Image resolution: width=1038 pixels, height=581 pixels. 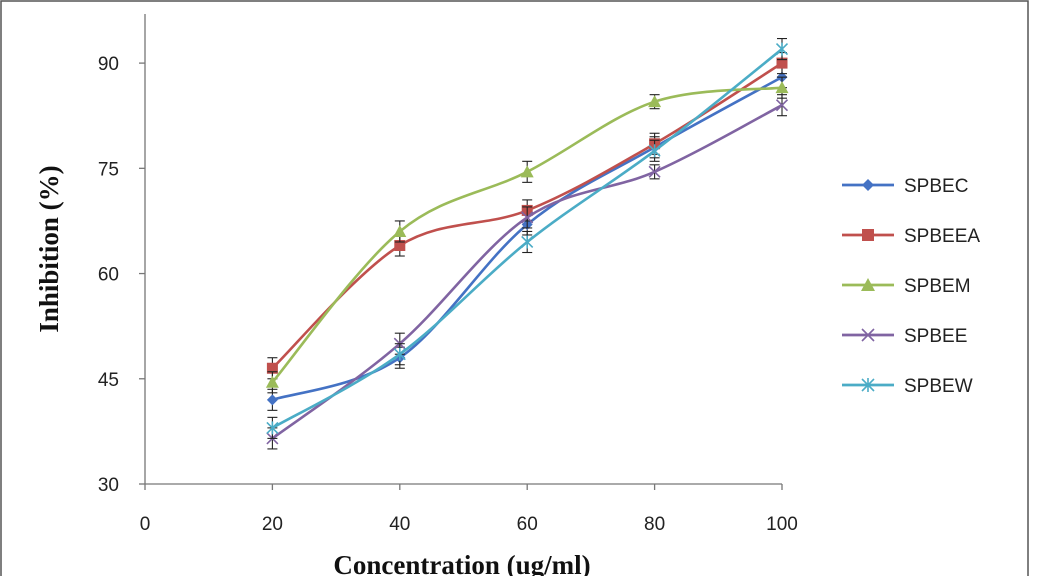 What do you see at coordinates (108, 485) in the screenshot?
I see `y-tick-label: 30` at bounding box center [108, 485].